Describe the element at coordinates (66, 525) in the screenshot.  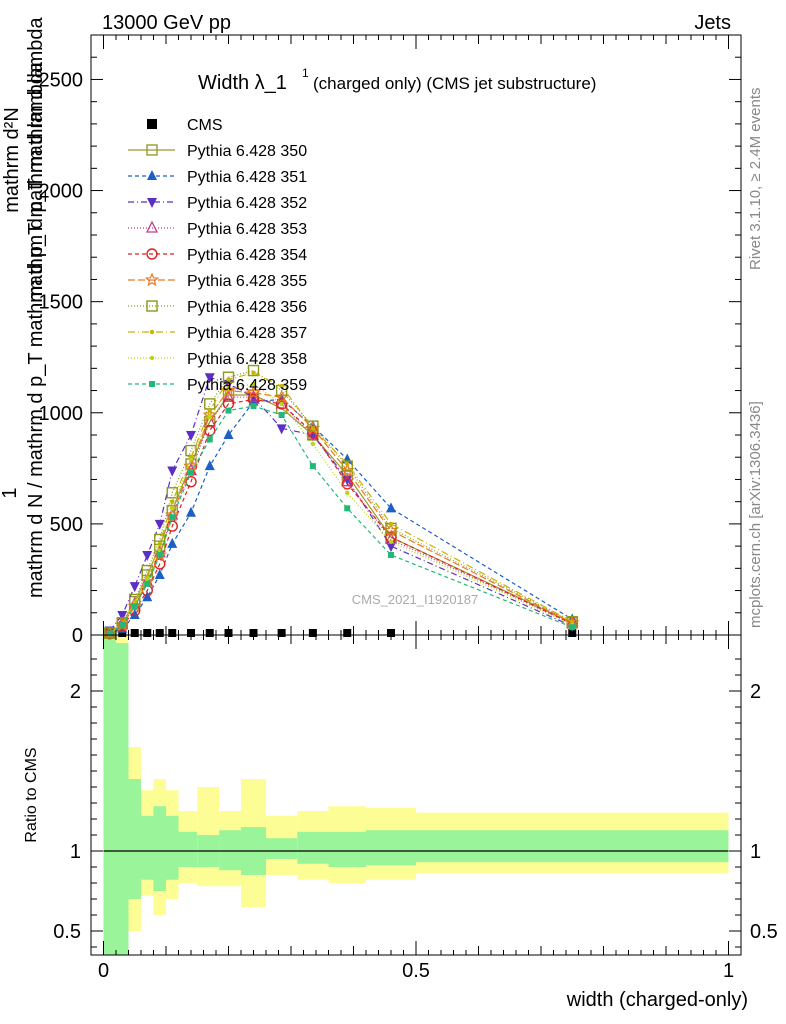
I see `y-tick-label-1: 500` at that location.